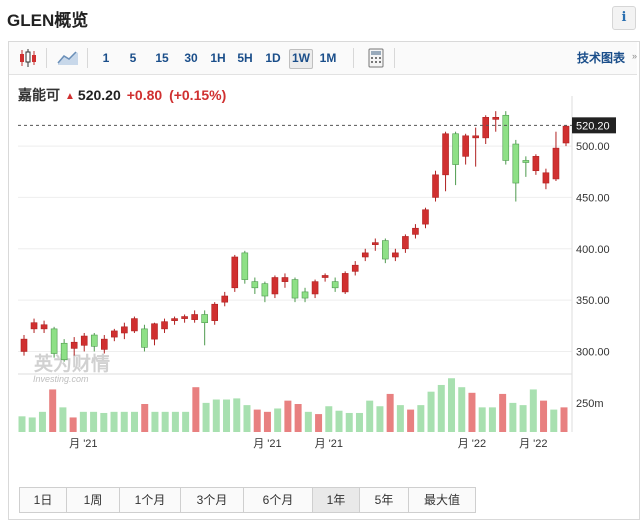  What do you see at coordinates (122, 95) in the screenshot?
I see `quote-line: 嘉能可 ▲ 520.20 +0.80 (+0.15%)` at bounding box center [122, 95].